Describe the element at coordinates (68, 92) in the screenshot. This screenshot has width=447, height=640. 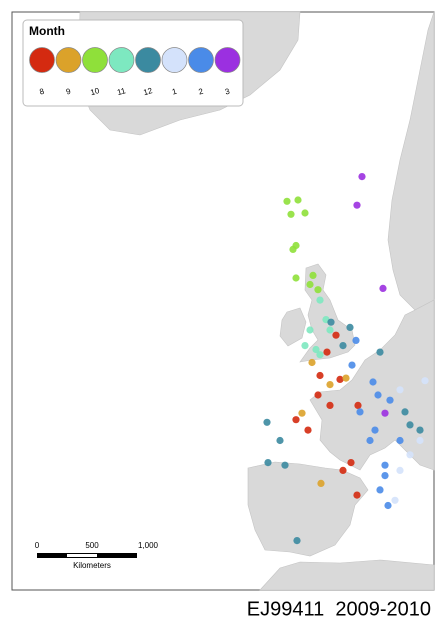
I see `legend-label: 9` at that location.